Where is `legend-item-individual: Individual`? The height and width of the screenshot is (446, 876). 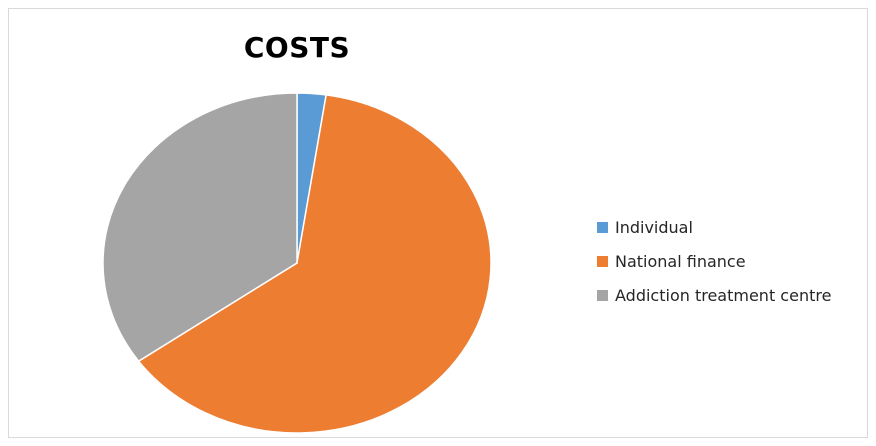 legend-item-individual: Individual is located at coordinates (714, 227).